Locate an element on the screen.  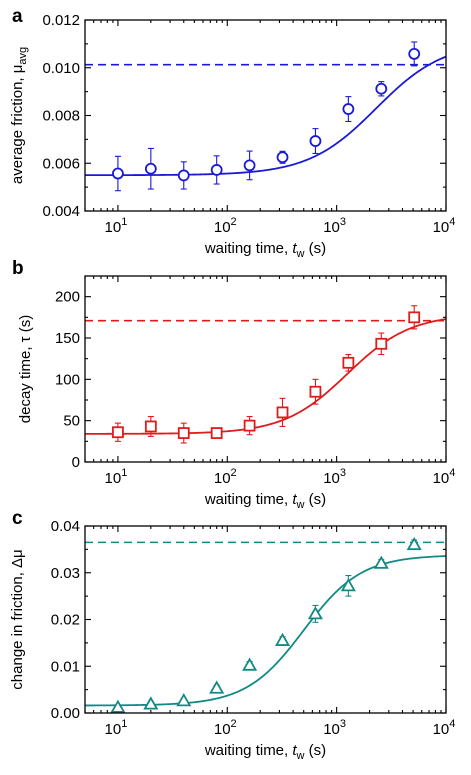
panel-c-xtick-label: 10³ is located at coordinates (334, 728).